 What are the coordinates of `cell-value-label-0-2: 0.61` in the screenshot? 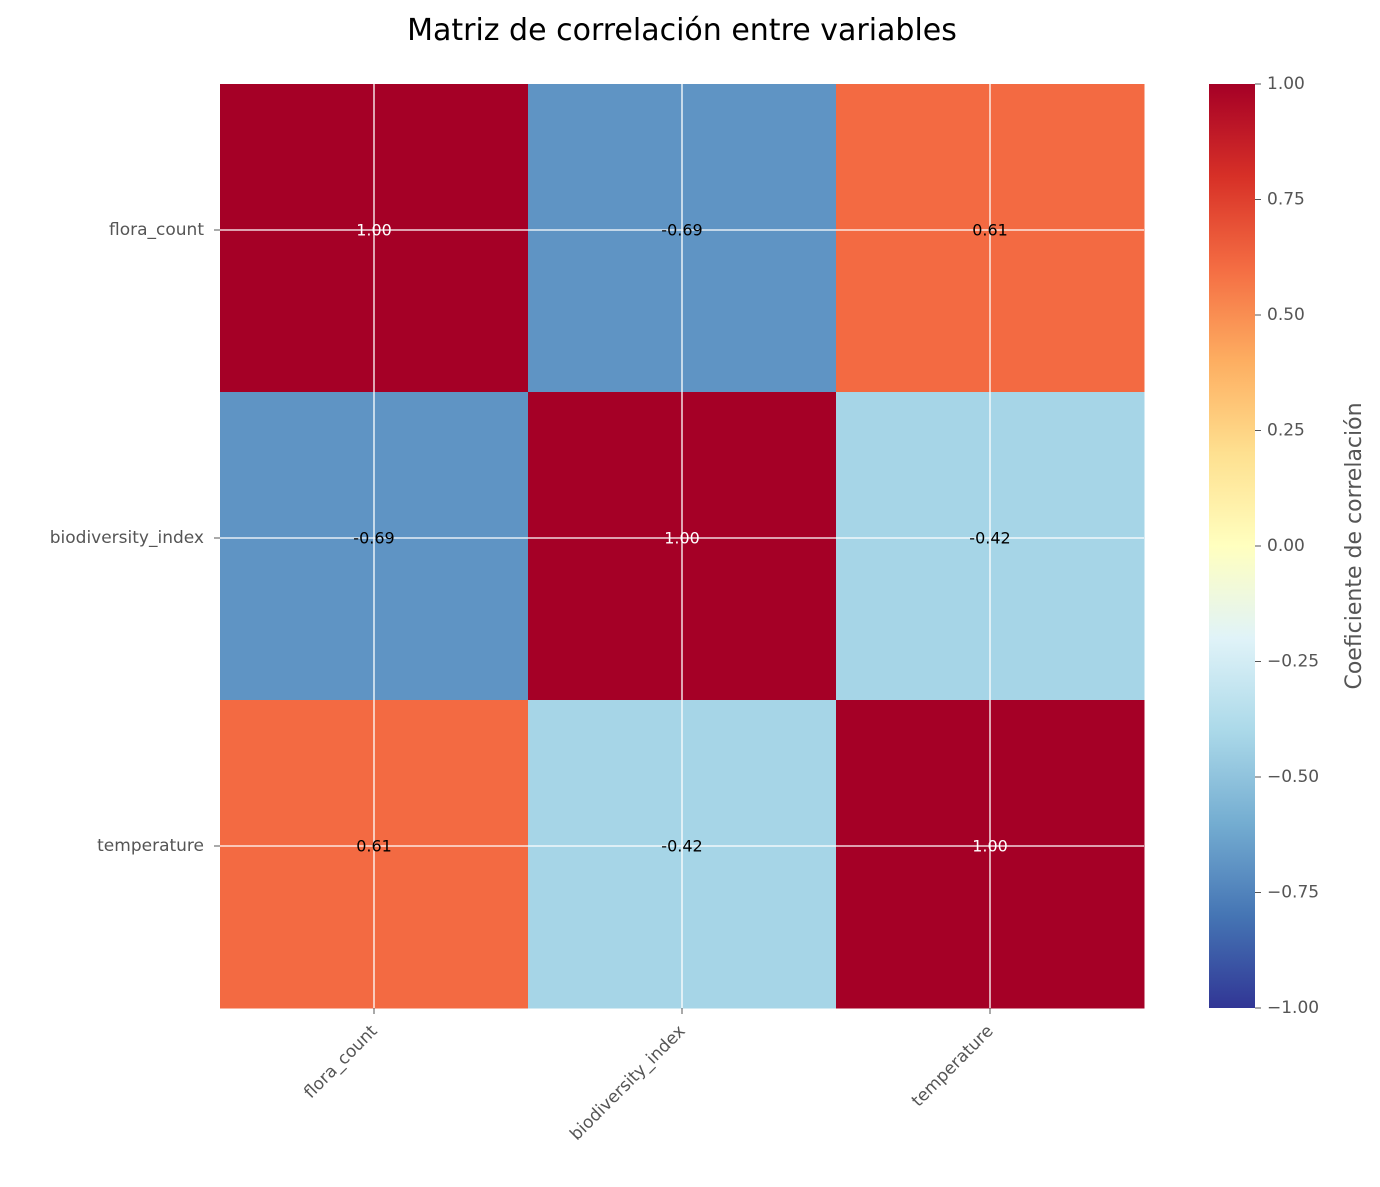 It's located at (990, 230).